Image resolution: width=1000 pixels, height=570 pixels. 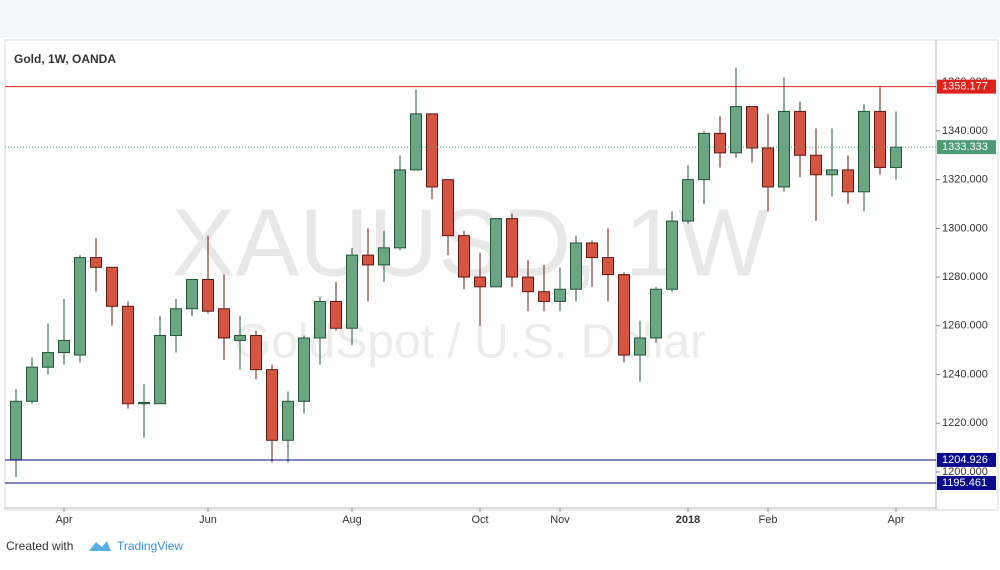 I want to click on price-label: 1358.177, so click(x=965, y=87).